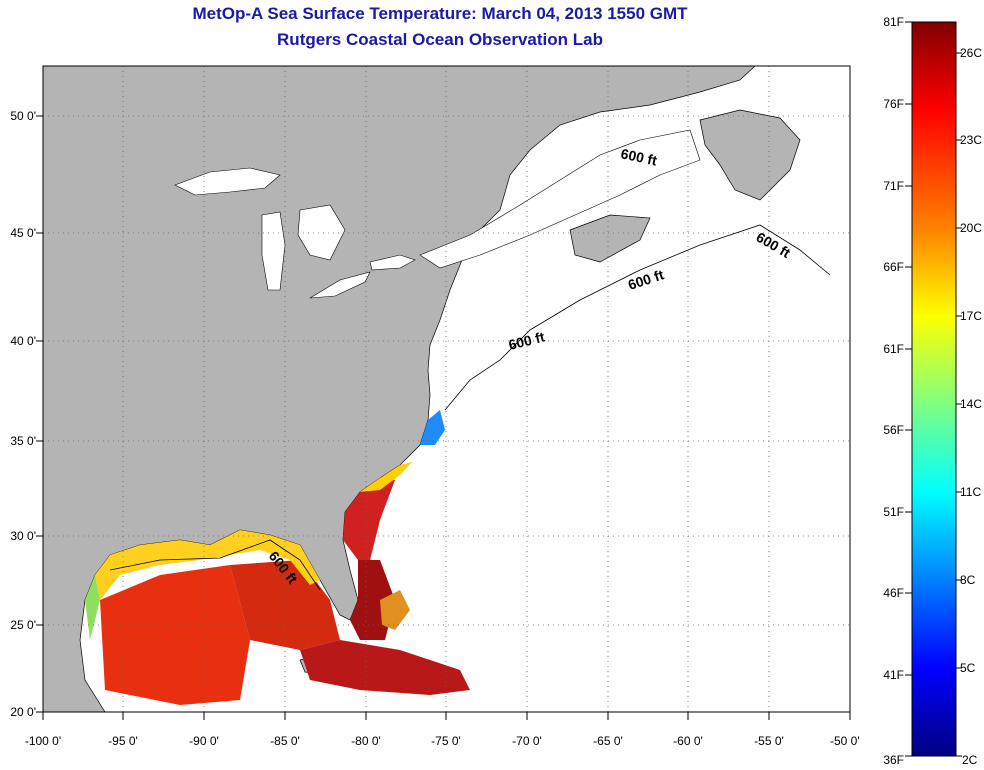 This screenshot has height=770, width=984. Describe the element at coordinates (527, 741) in the screenshot. I see `lon-tick-label: -70 0'` at that location.